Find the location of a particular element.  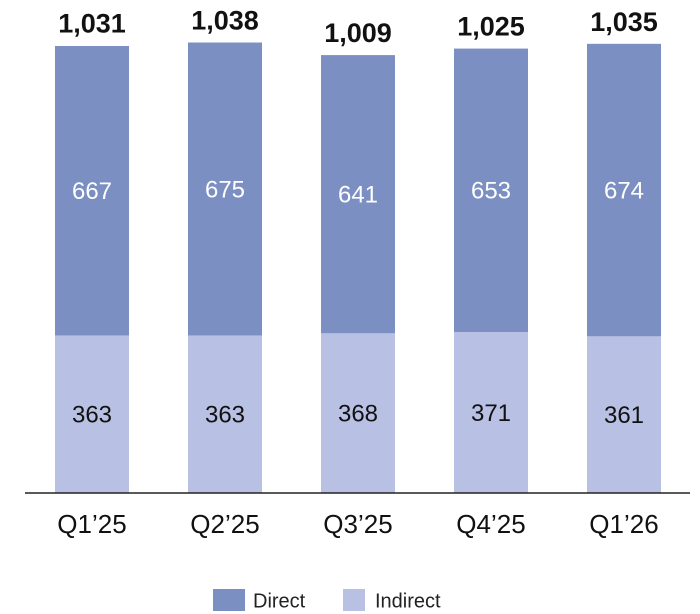

total-label: 1,025 is located at coordinates (491, 26).